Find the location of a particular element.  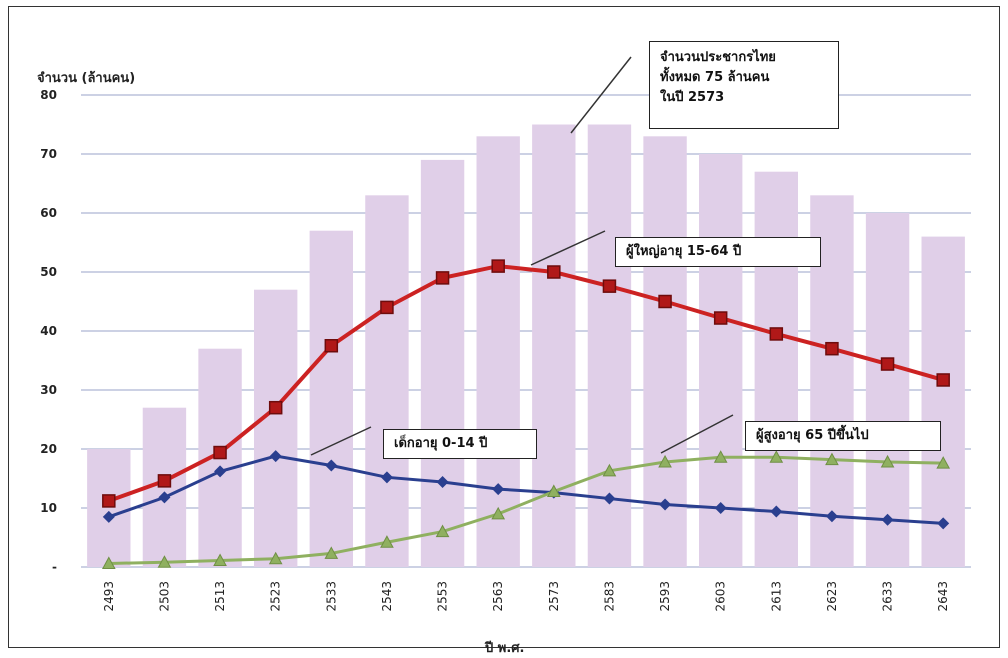

x-tick-label: 2573 is located at coordinates (554, 596).